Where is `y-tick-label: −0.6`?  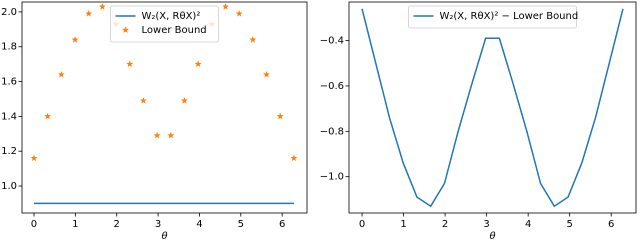
y-tick-label: −0.6 is located at coordinates (332, 86).